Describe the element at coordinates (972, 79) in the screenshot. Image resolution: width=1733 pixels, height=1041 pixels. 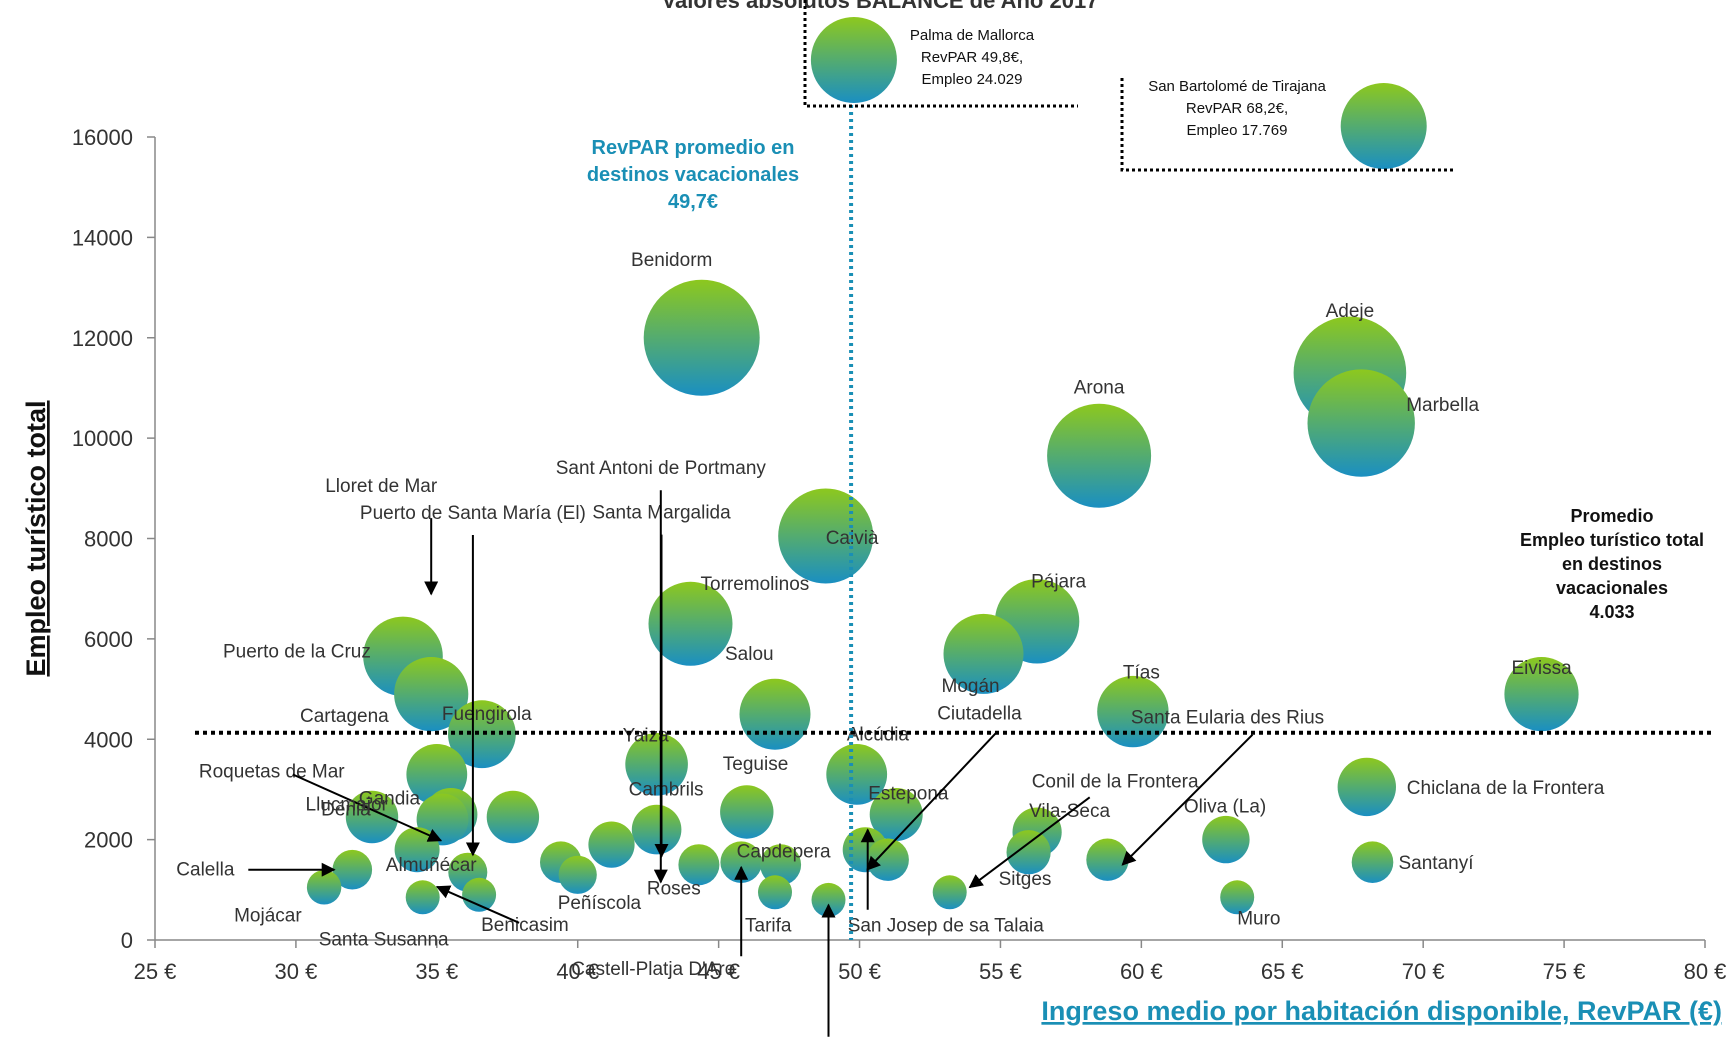
I see `callout-text: Empleo 24.029` at that location.